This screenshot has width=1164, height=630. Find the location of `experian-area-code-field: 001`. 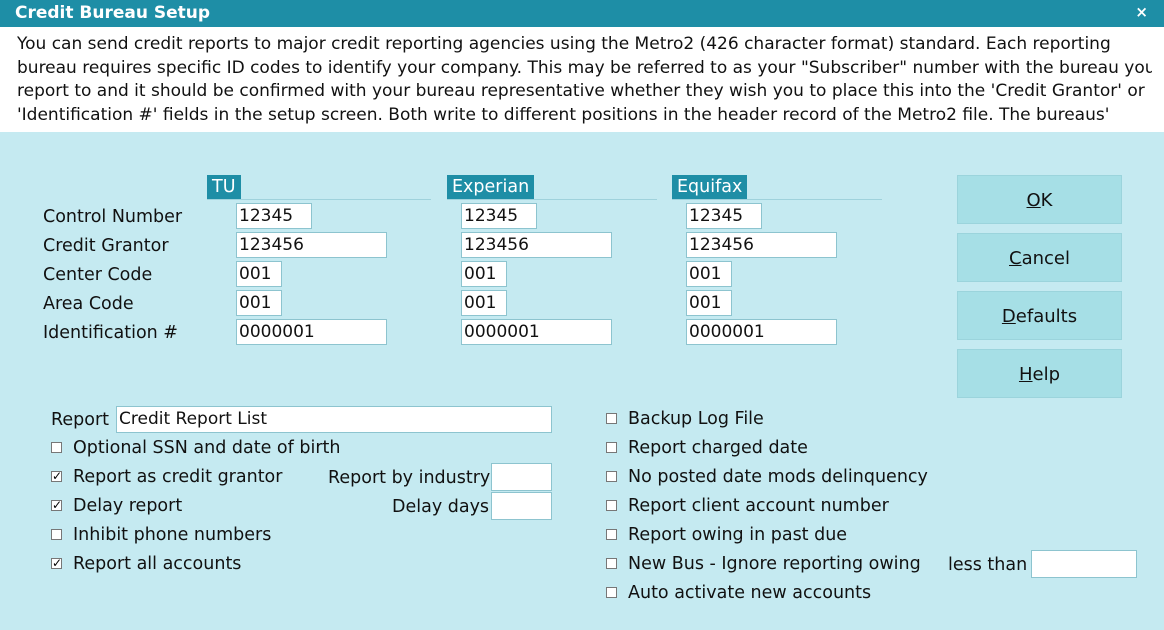

experian-area-code-field: 001 is located at coordinates (484, 303).